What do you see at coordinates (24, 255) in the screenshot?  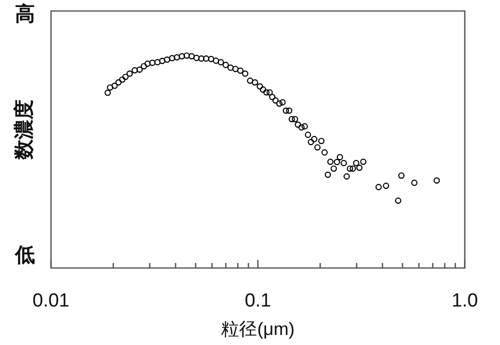 I see `text: 低` at bounding box center [24, 255].